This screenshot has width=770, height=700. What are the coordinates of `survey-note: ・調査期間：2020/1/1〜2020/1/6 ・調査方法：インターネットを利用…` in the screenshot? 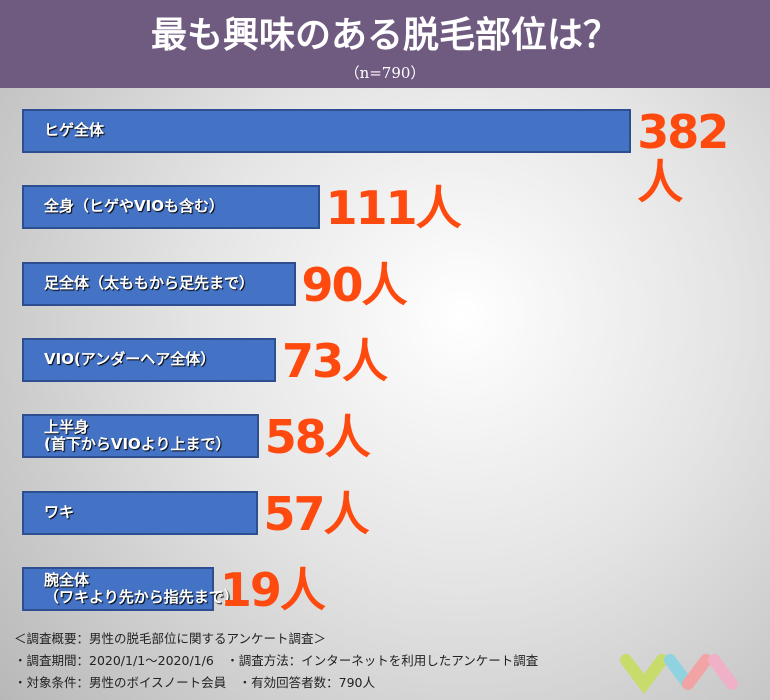 It's located at (276, 660).